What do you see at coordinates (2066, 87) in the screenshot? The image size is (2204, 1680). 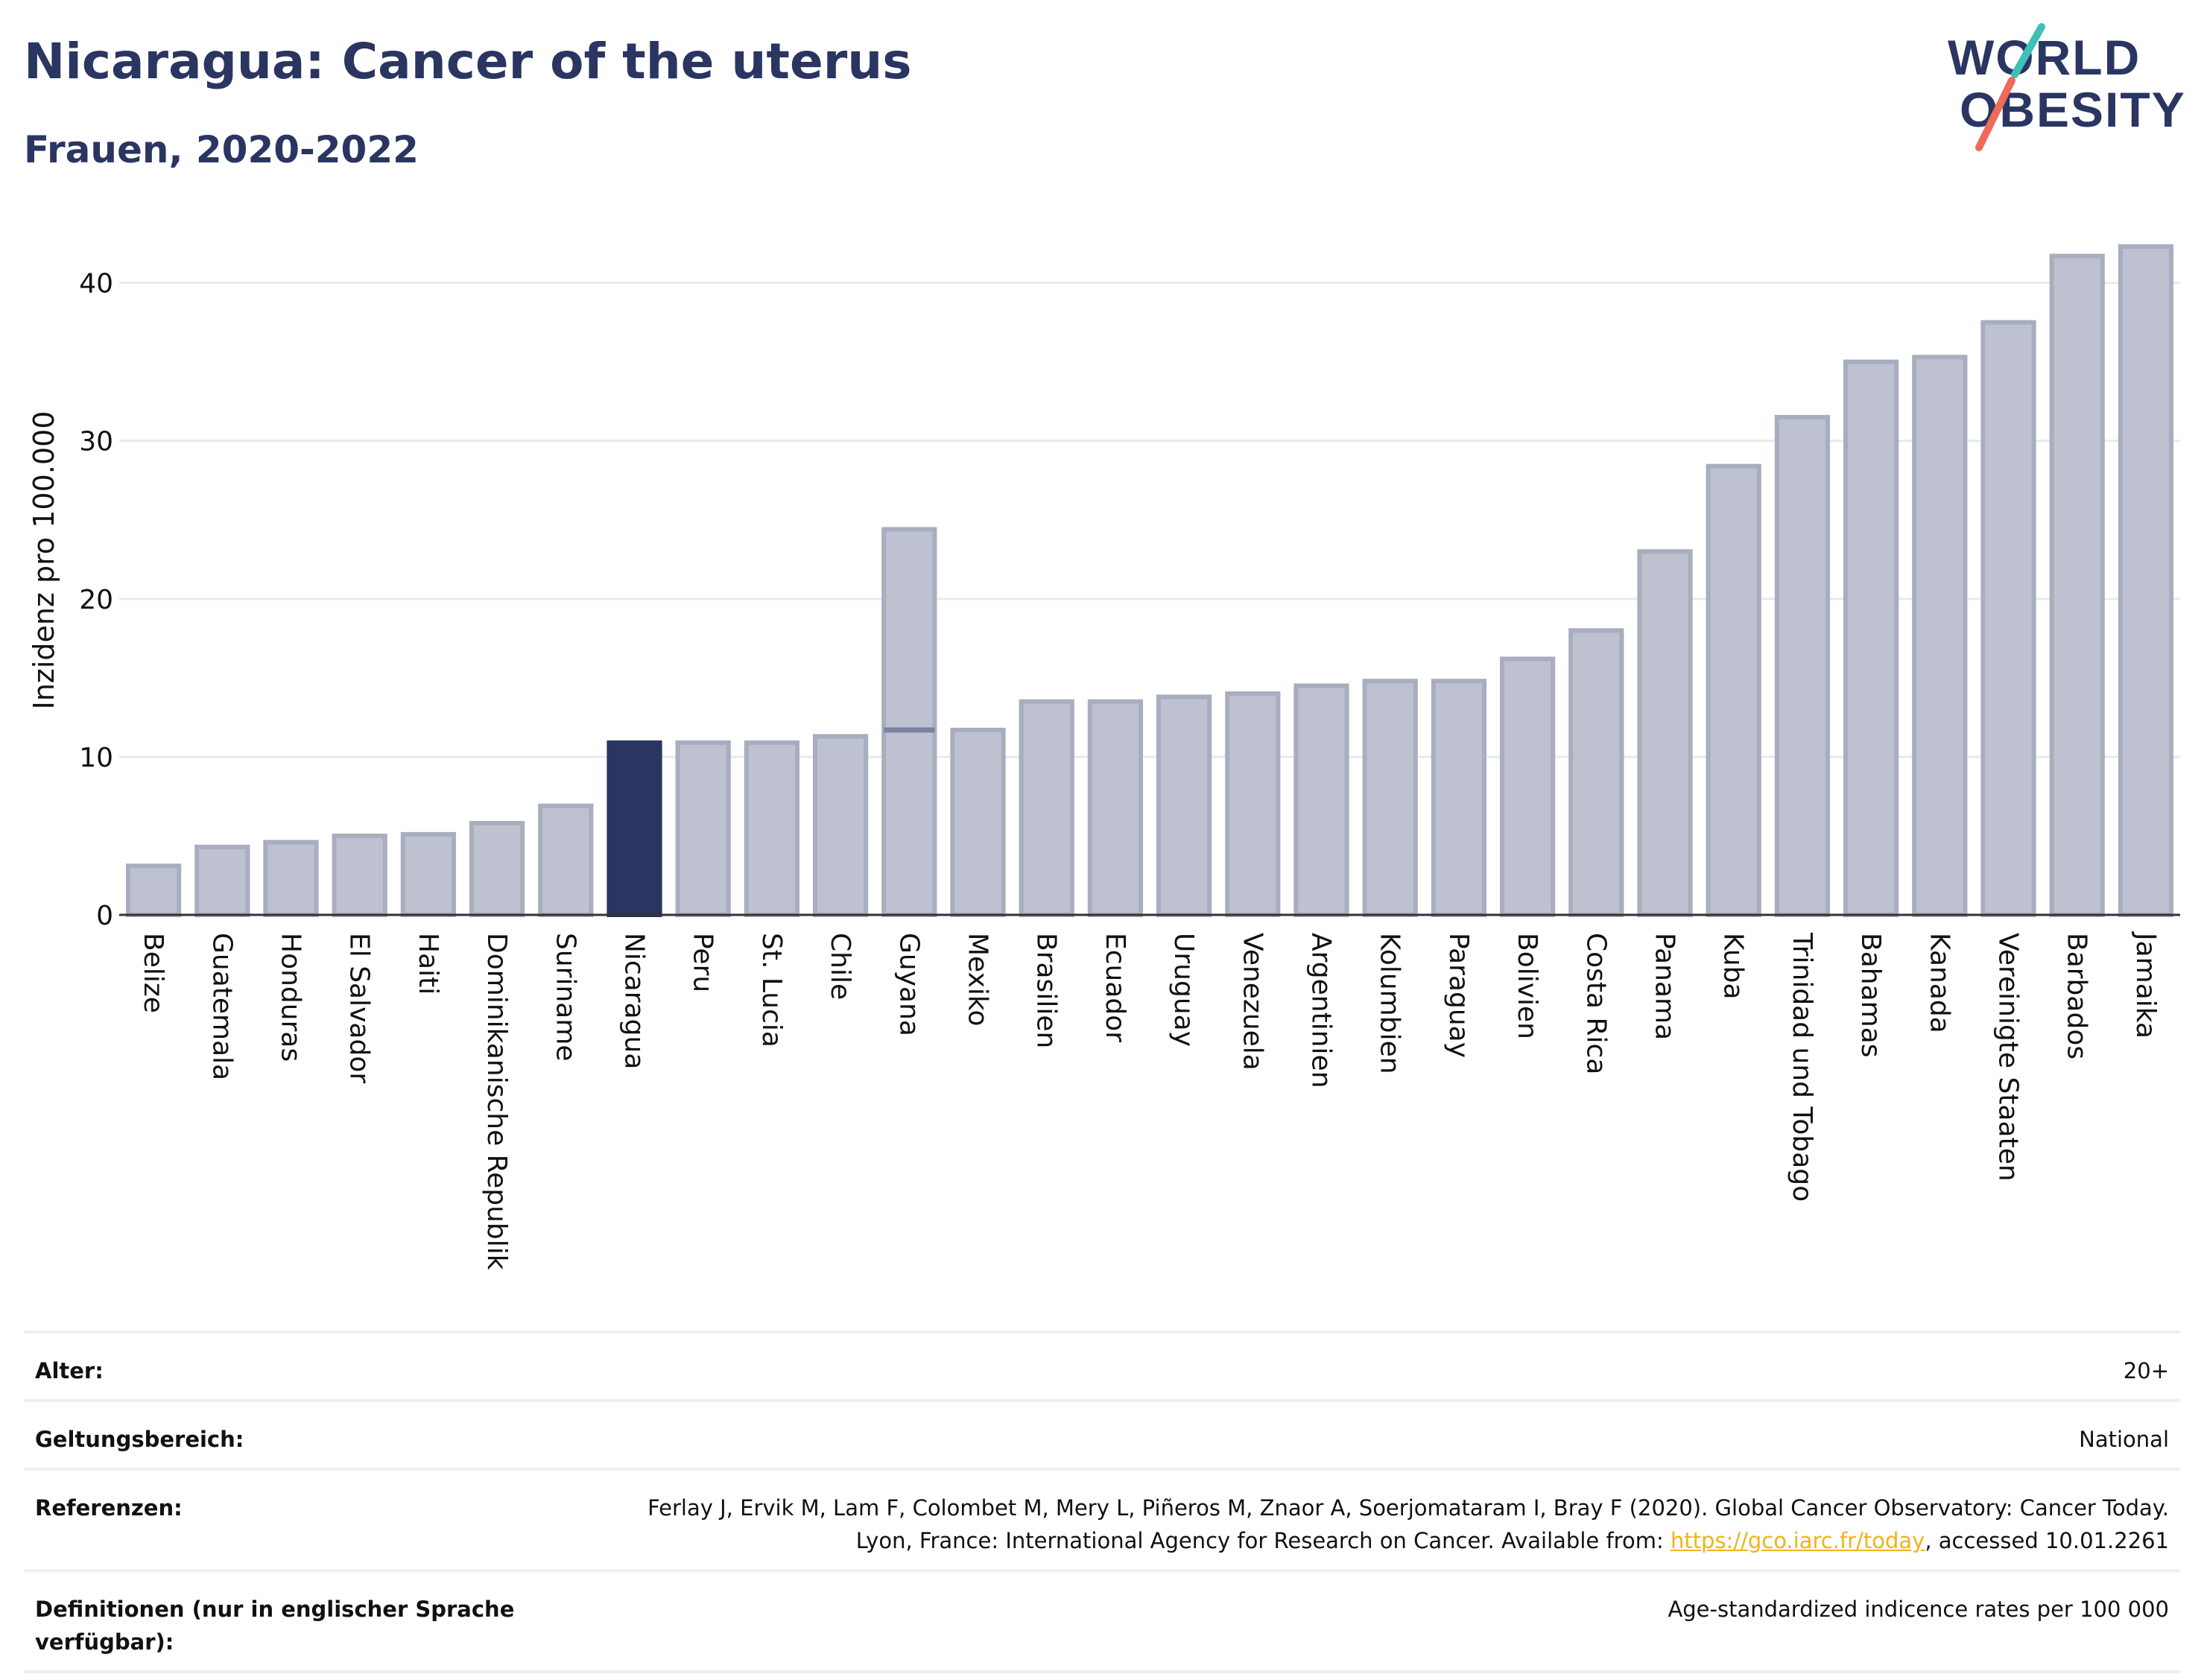 I see `world-obesity-logo: WORLD OBESITY` at bounding box center [2066, 87].